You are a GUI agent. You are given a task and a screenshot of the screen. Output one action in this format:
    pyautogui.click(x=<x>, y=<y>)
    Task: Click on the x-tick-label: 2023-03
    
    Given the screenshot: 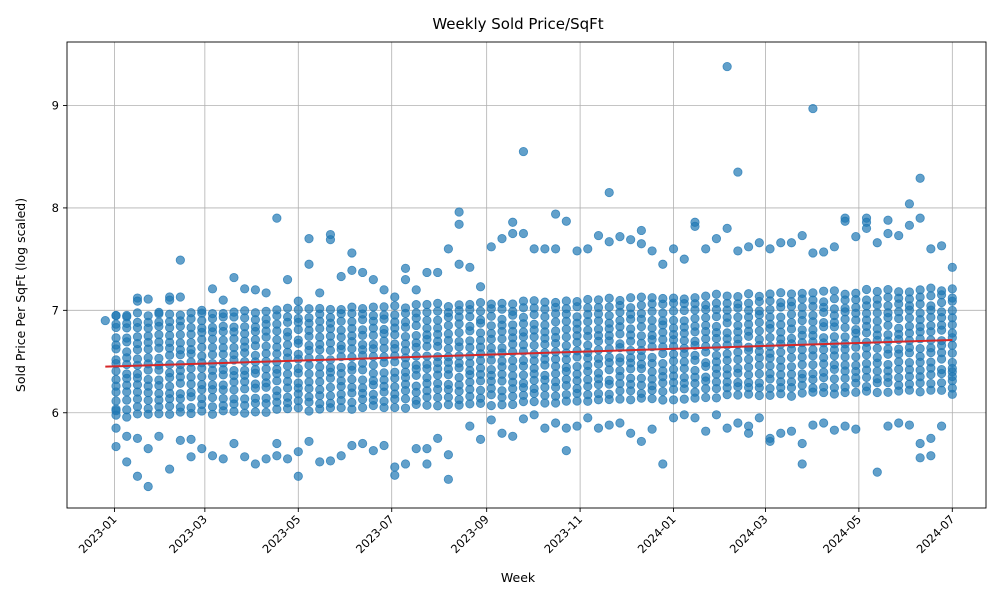 What is the action you would take?
    pyautogui.click(x=188, y=534)
    